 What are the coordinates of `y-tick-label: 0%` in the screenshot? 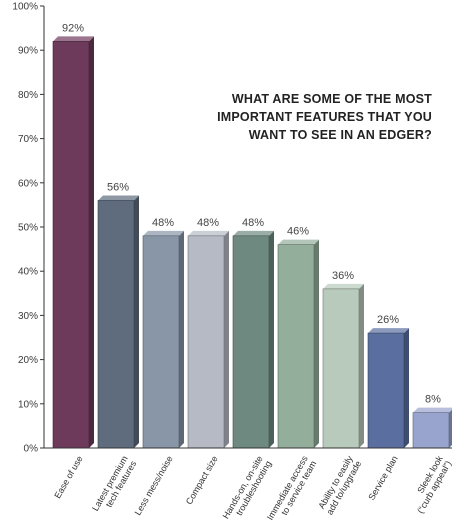 It's located at (31, 449).